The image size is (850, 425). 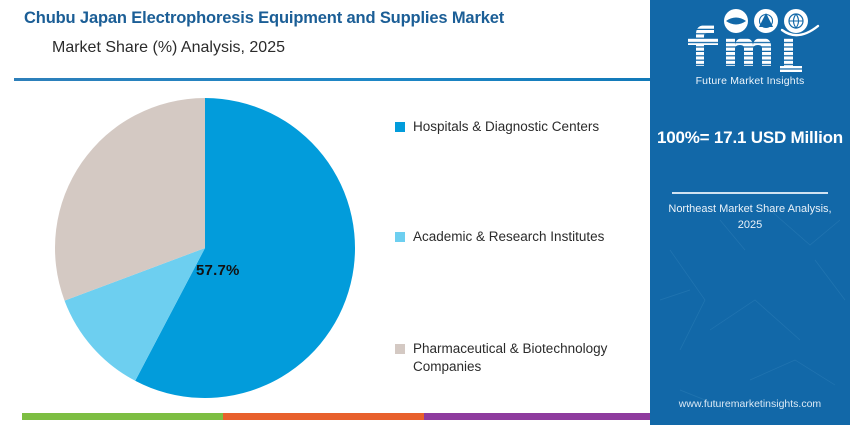 What do you see at coordinates (766, 21) in the screenshot?
I see `logo-circle-icons` at bounding box center [766, 21].